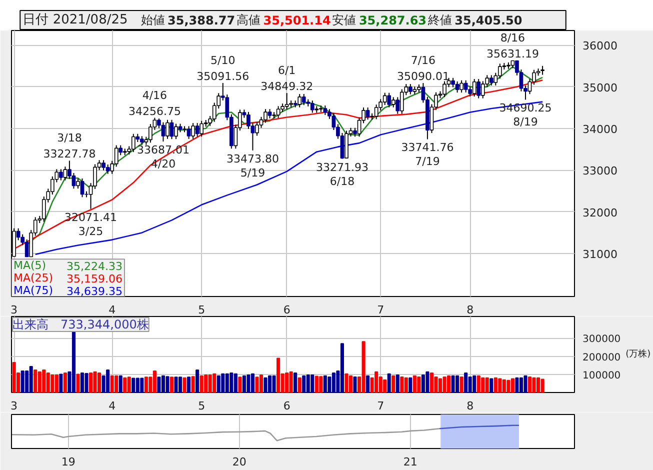 The image size is (653, 470). Describe the element at coordinates (75, 20) in the screenshot. I see `chart-title: 日付 2021/08/25` at that location.